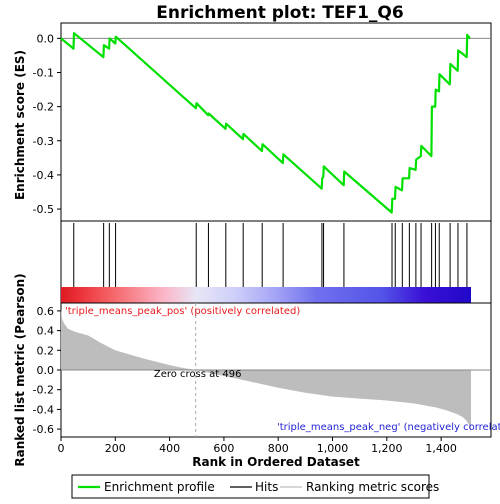 Image resolution: width=500 pixels, height=504 pixels. Describe the element at coordinates (43, 390) in the screenshot. I see `metric-y-tick-label: -0.2` at that location.